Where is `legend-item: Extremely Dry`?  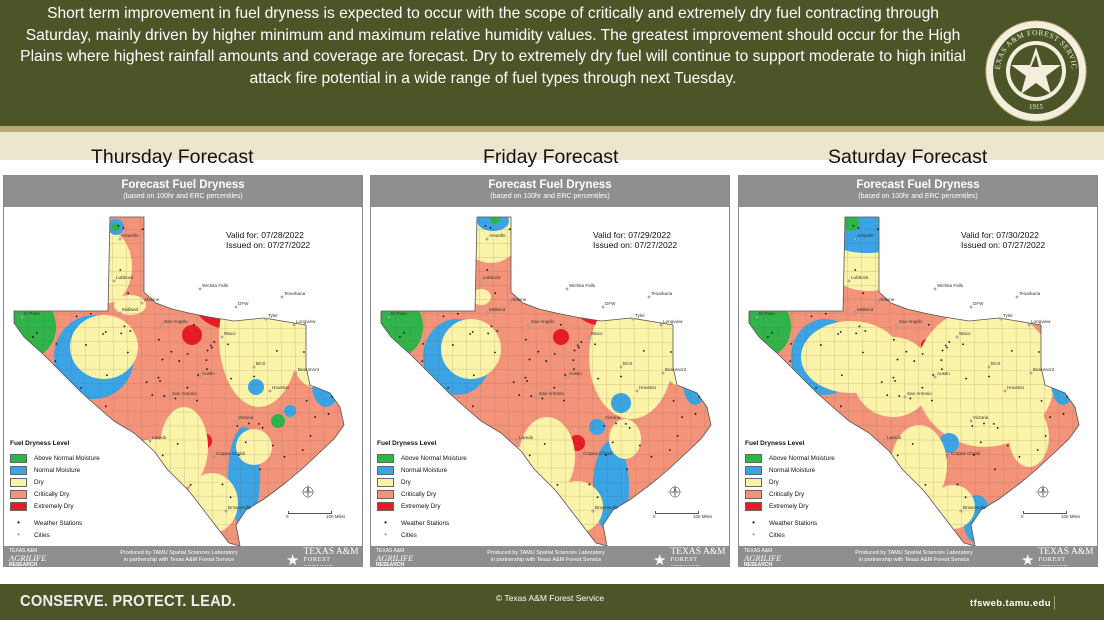 legend-item: Extremely Dry is located at coordinates (422, 506).